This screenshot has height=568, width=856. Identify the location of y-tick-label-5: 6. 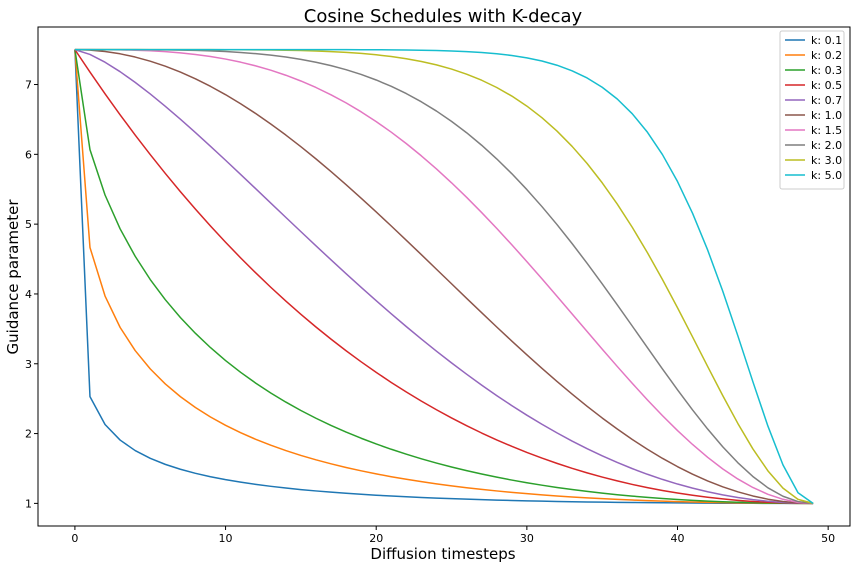
(28, 154).